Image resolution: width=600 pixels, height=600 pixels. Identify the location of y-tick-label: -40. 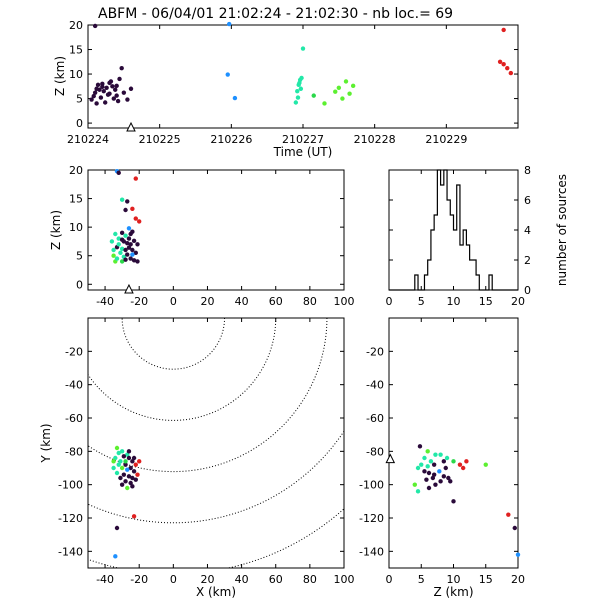
(74, 385).